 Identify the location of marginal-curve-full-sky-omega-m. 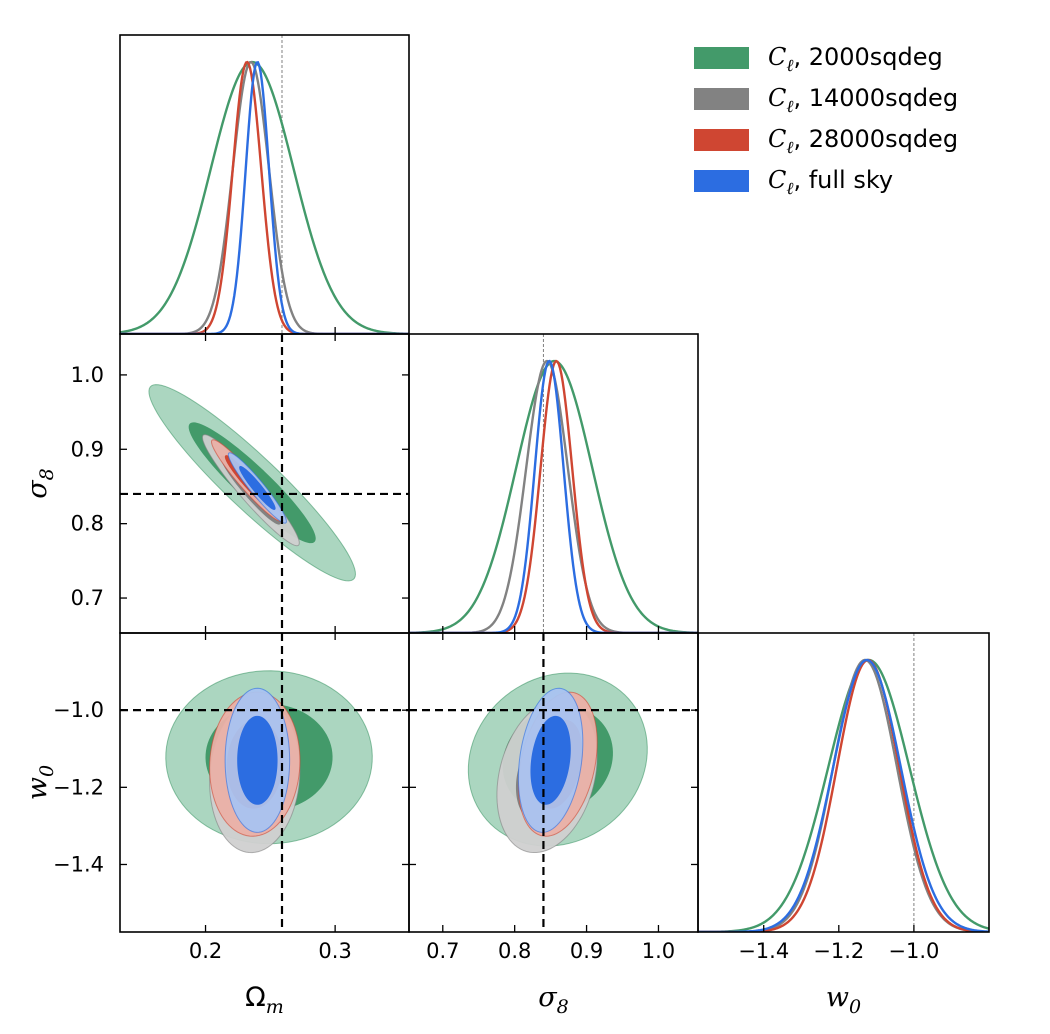
(264, 197).